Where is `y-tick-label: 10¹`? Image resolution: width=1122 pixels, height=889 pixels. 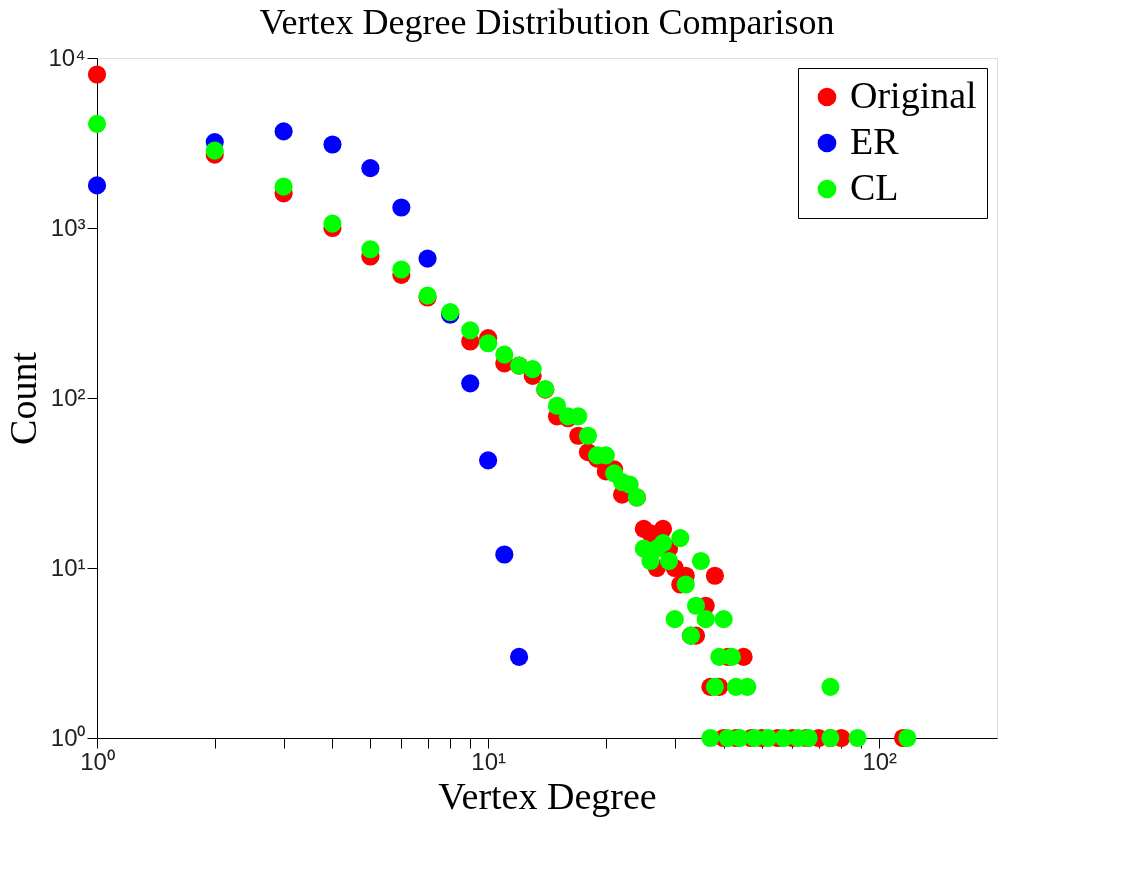 y-tick-label: 10¹ is located at coordinates (68, 567).